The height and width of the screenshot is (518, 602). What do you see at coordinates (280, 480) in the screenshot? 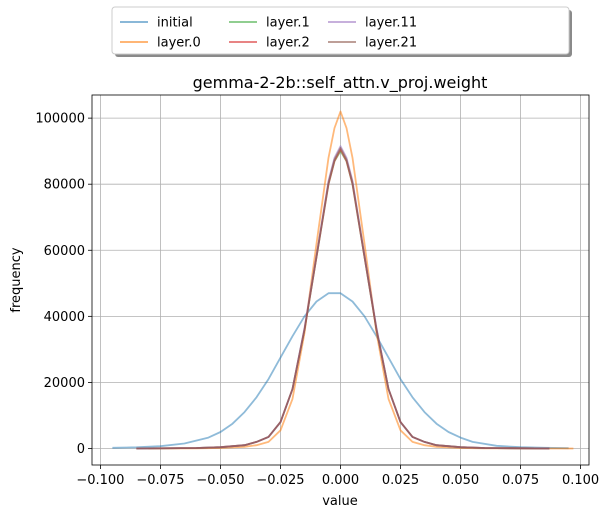
I see `x-tick-label: −0.025` at bounding box center [280, 480].